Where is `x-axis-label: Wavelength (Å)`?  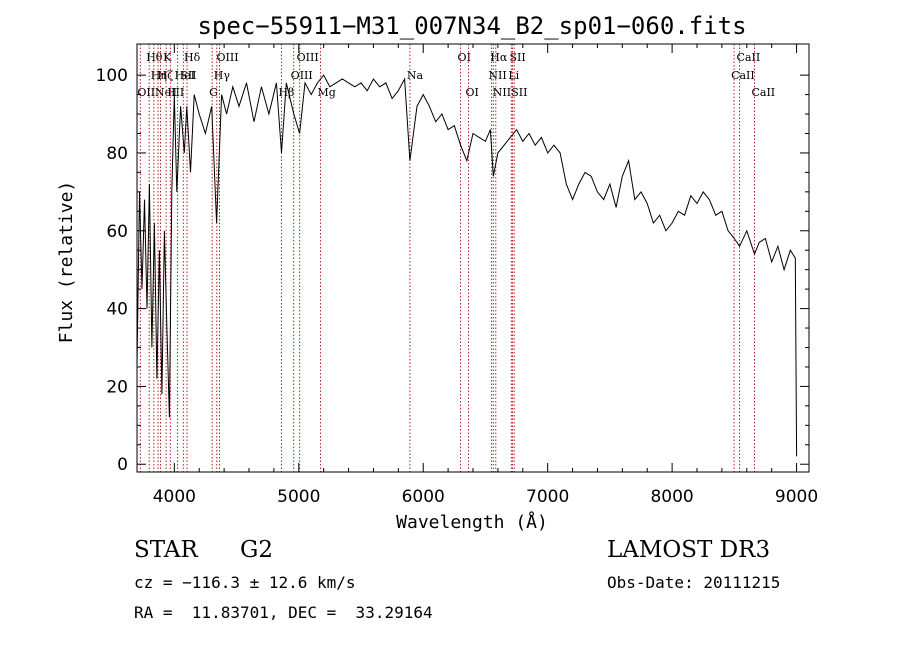 x-axis-label: Wavelength (Å) is located at coordinates (472, 522).